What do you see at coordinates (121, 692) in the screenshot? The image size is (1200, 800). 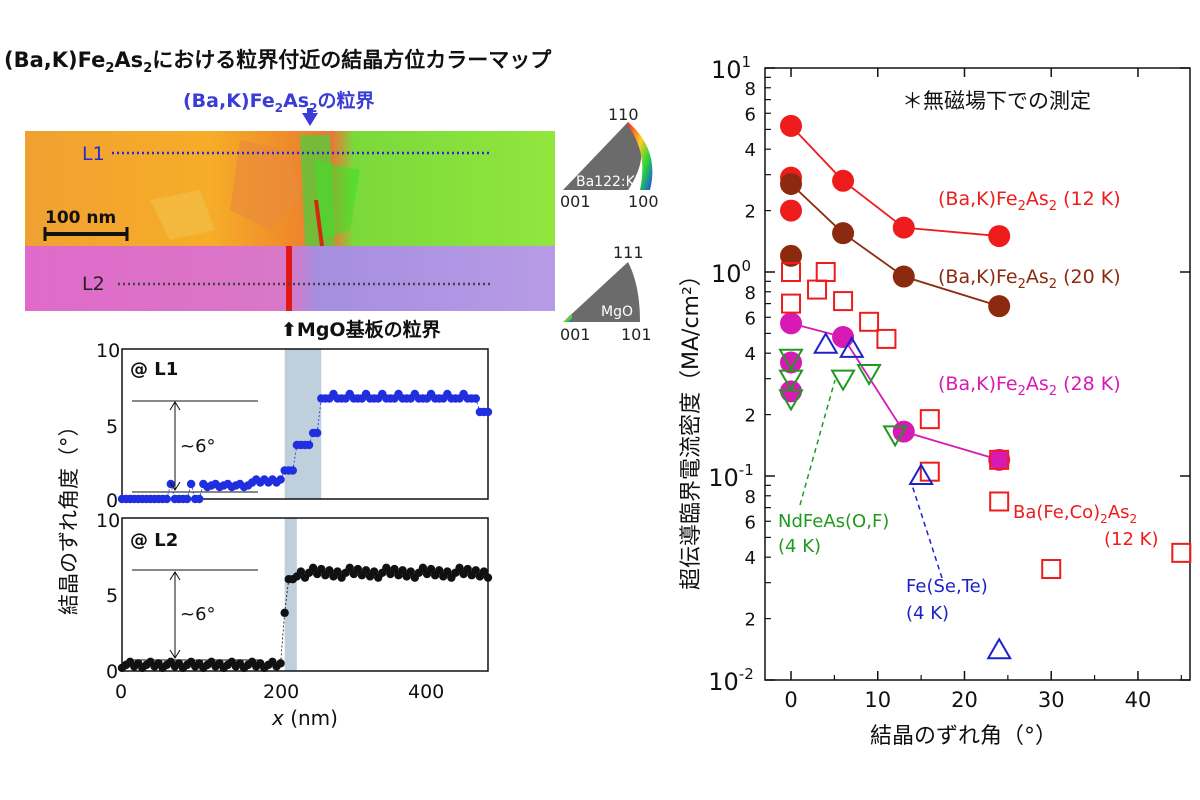 I see `profile-xtick: 0` at bounding box center [121, 692].